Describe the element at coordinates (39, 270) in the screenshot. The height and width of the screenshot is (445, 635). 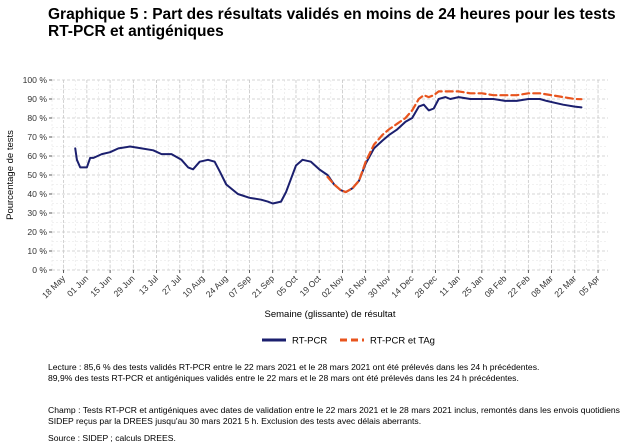
I see `y-tick-label: 0 %` at that location.